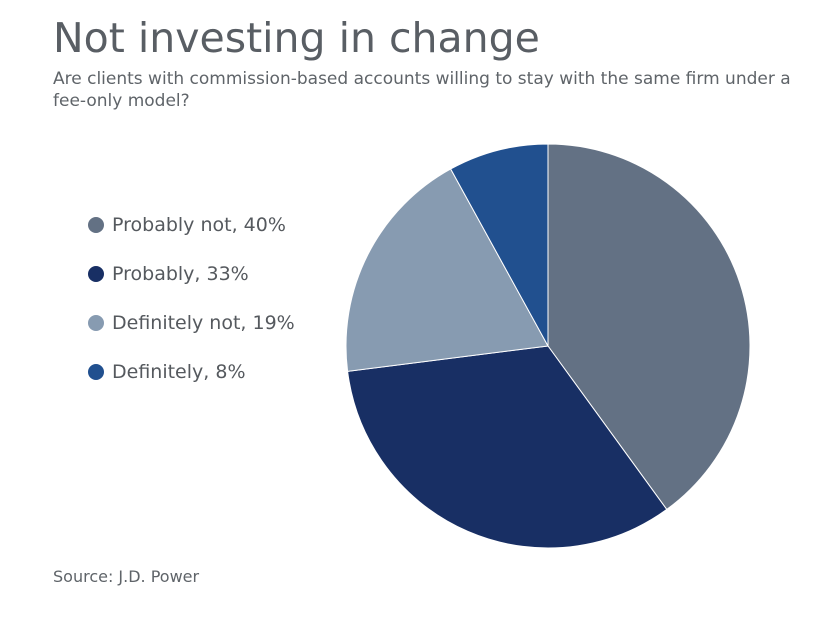 The width and height of the screenshot is (840, 618). Describe the element at coordinates (649, 327) in the screenshot. I see `pie-slice-probably-not` at that location.